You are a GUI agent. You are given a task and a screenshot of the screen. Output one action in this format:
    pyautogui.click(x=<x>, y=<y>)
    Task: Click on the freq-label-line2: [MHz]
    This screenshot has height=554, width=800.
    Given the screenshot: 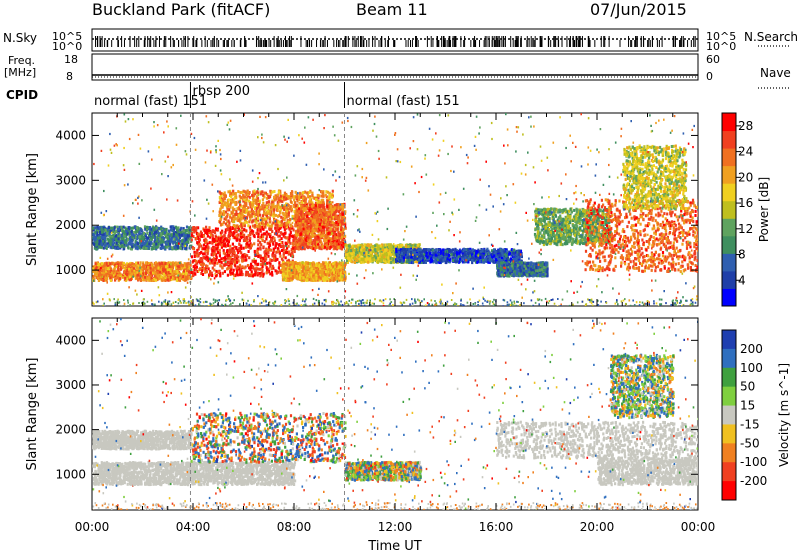 What is the action you would take?
    pyautogui.click(x=20, y=72)
    